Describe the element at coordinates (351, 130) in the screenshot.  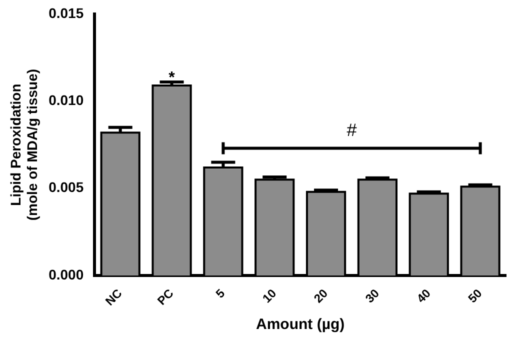
I see `annotation: #` at that location.